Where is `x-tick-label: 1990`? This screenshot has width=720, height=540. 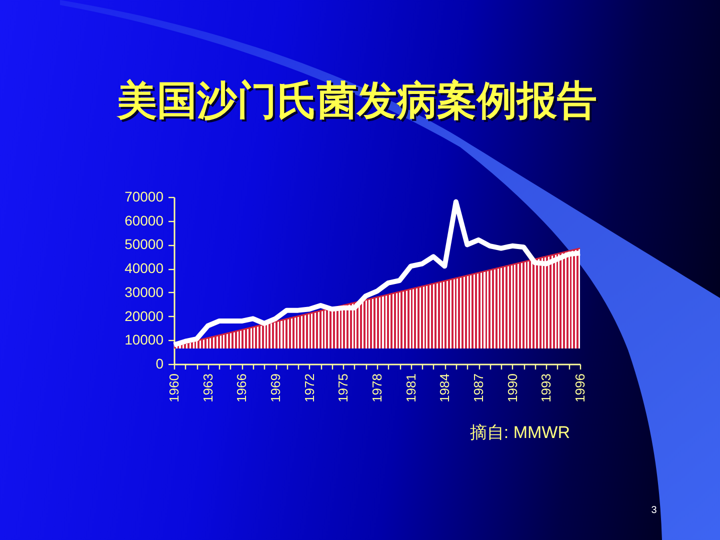 x-tick-label: 1990 is located at coordinates (512, 388).